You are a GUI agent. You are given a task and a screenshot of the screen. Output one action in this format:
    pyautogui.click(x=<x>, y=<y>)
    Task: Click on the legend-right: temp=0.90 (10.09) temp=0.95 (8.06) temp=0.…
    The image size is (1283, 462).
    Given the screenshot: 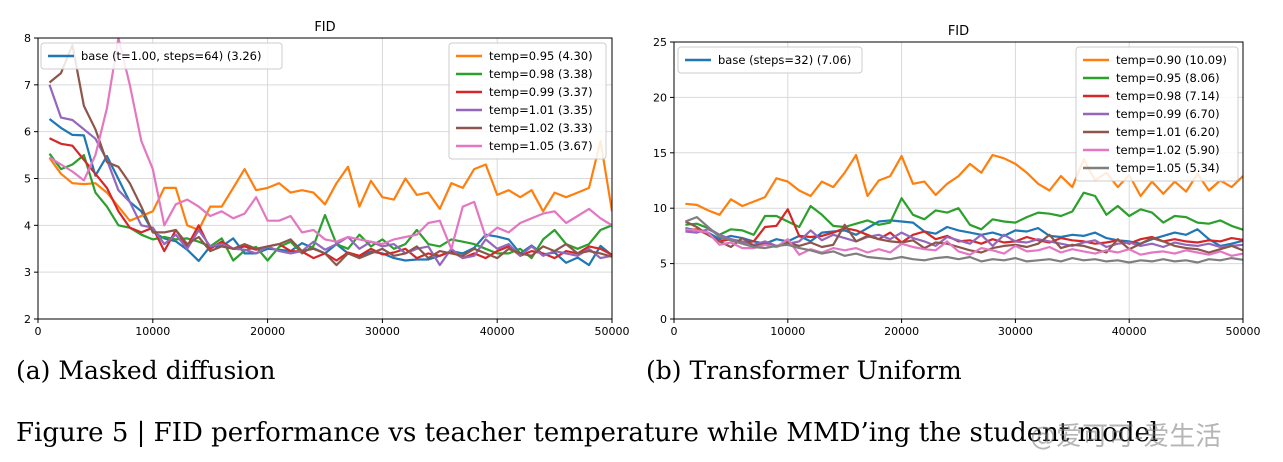 What is the action you would take?
    pyautogui.click(x=1157, y=114)
    